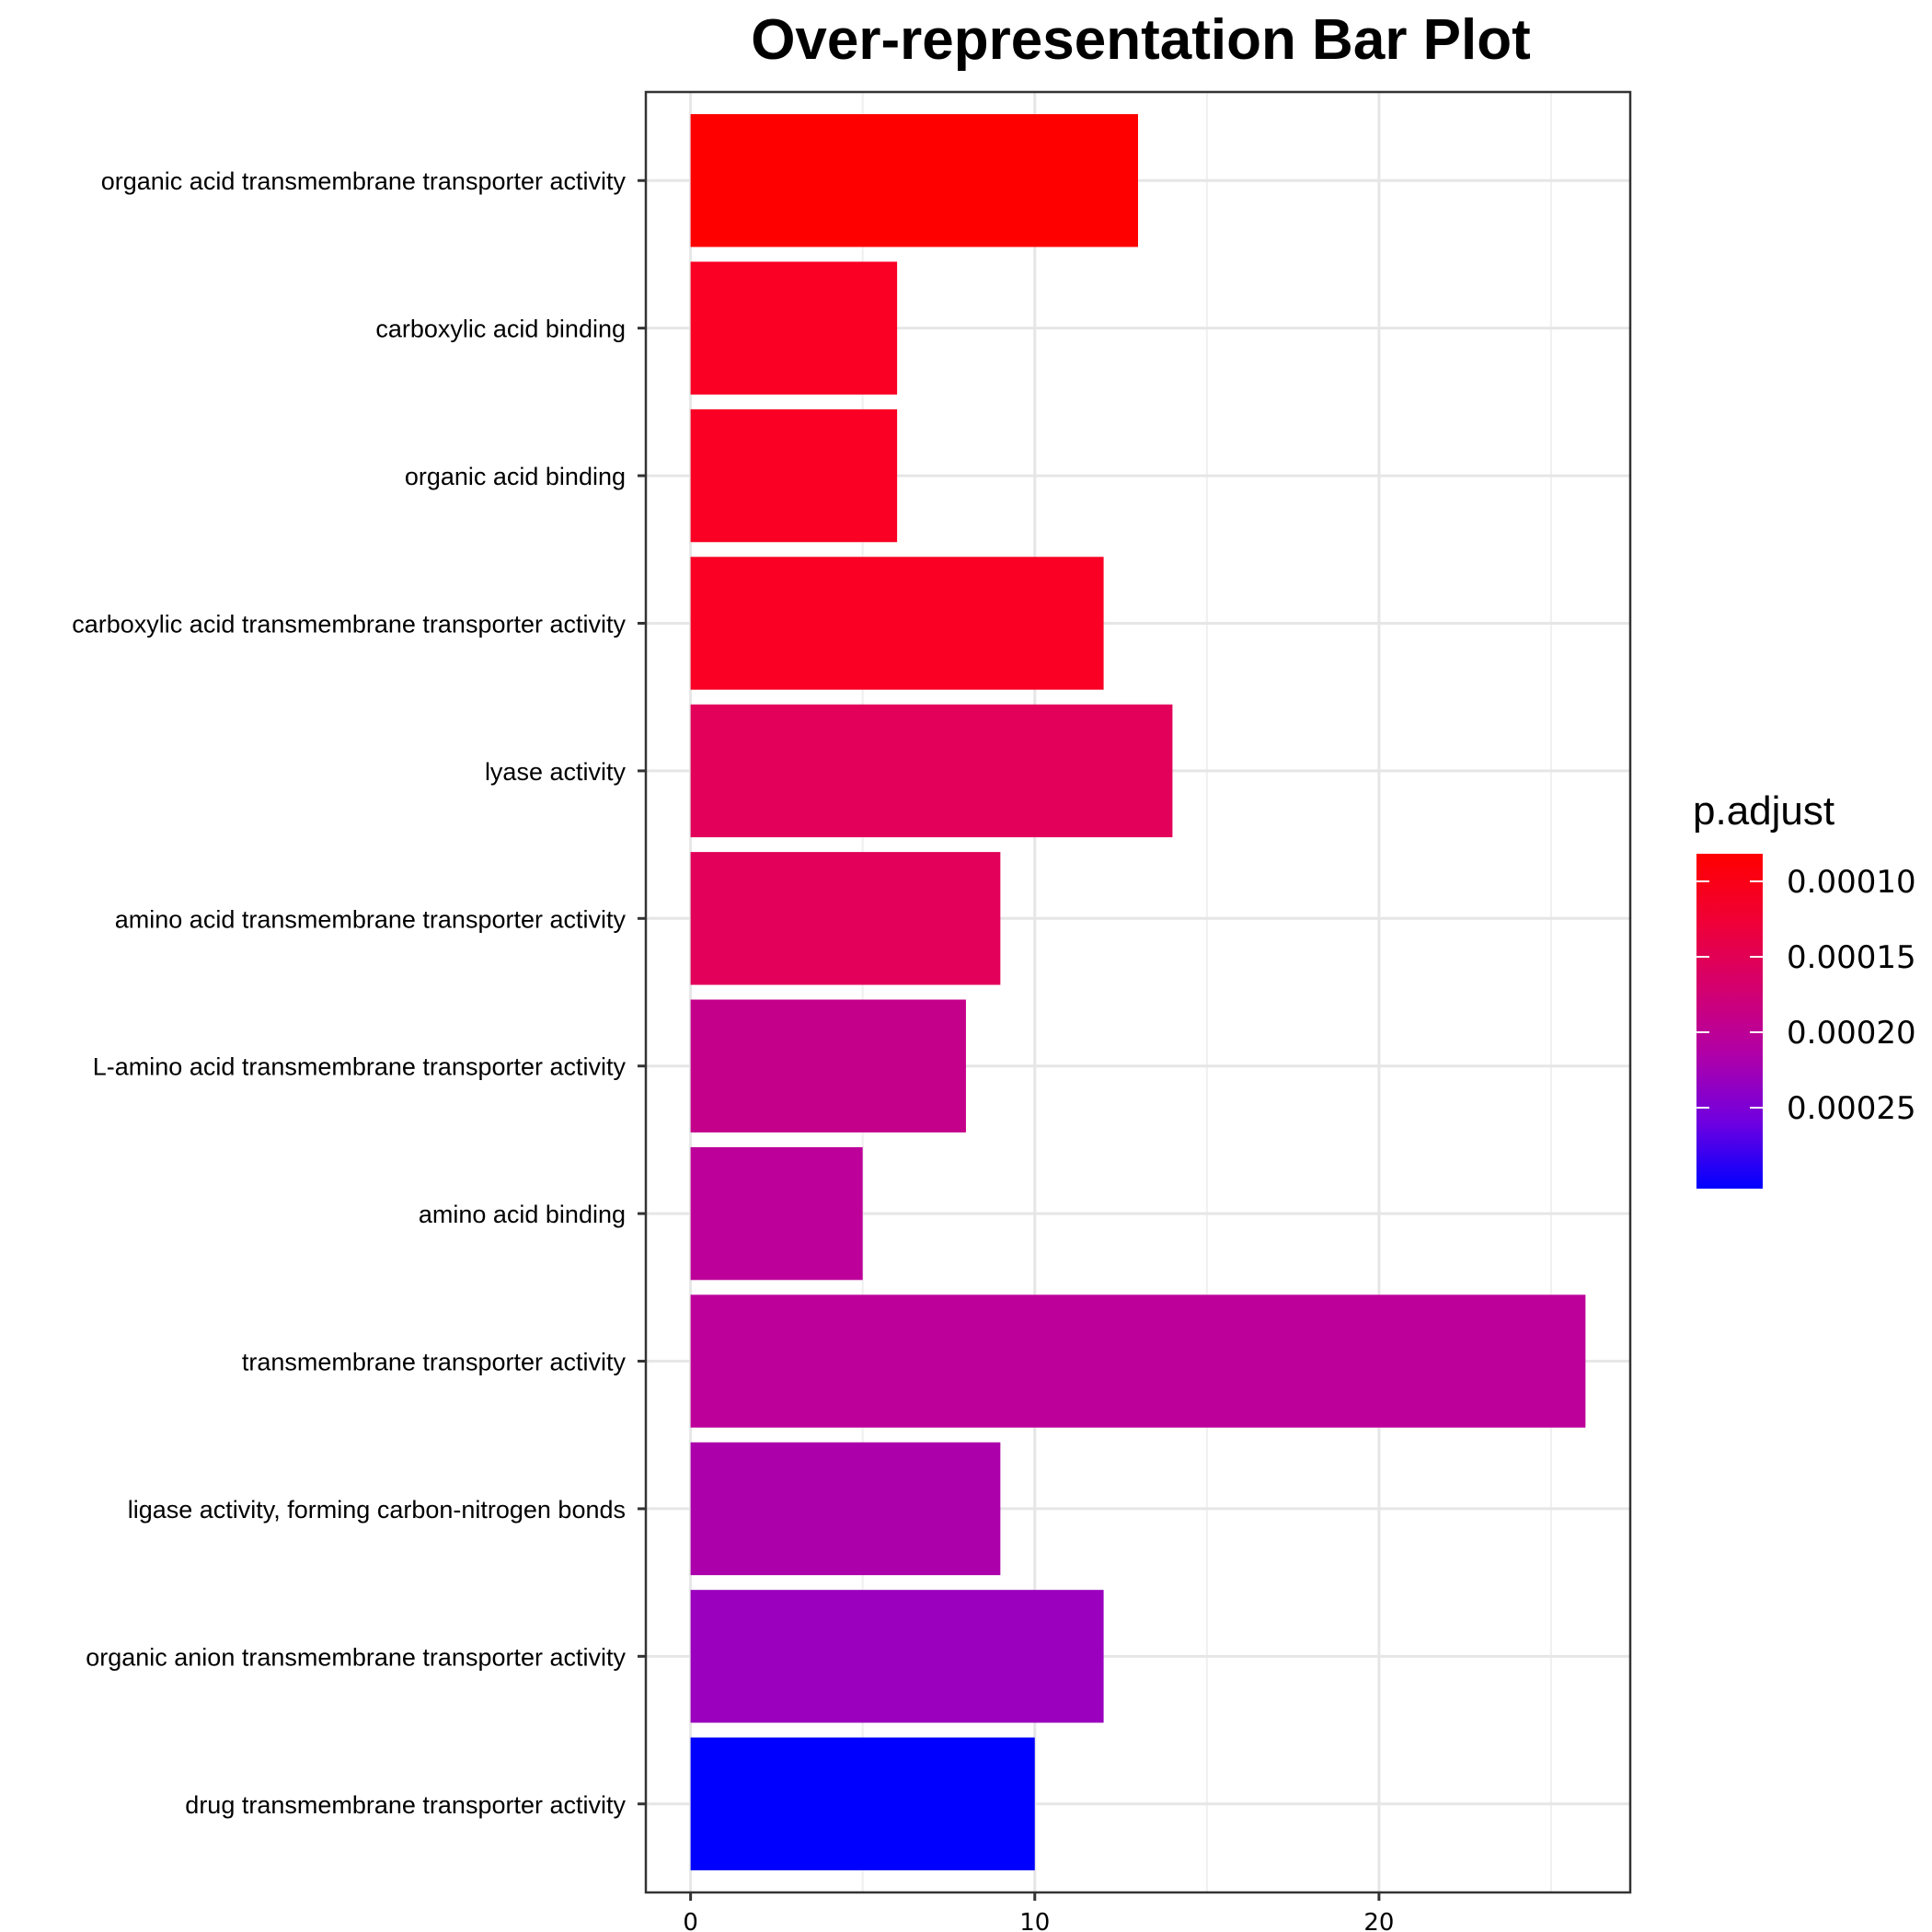 This screenshot has height=1932, width=1932. What do you see at coordinates (500, 329) in the screenshot?
I see `y-tick-label: carboxylic acid binding` at bounding box center [500, 329].